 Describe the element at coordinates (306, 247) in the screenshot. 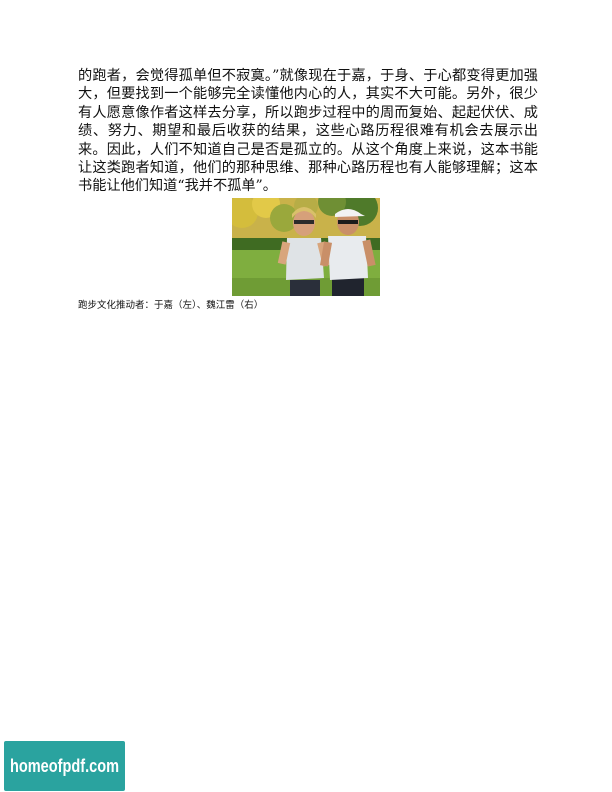

I see `runners-photo` at that location.